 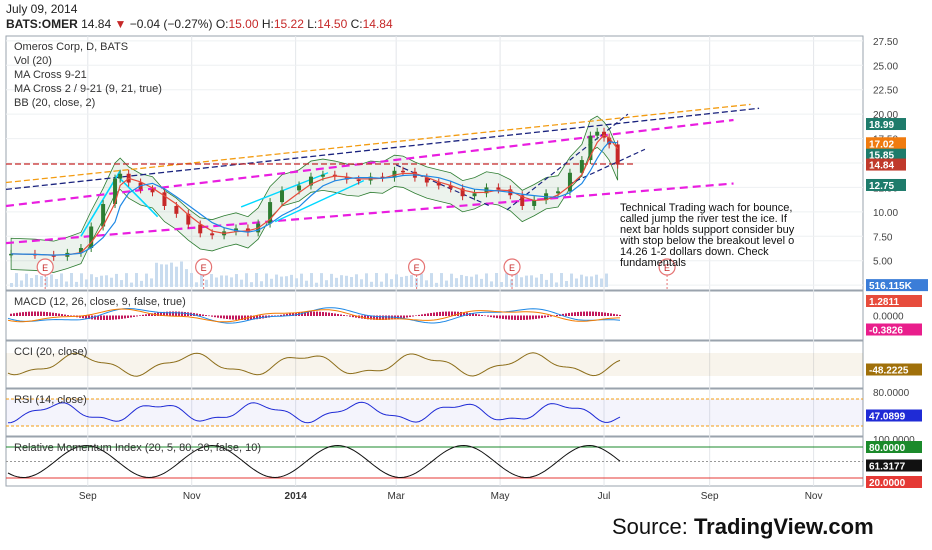 What do you see at coordinates (356, 24) in the screenshot?
I see `close-label: C:` at bounding box center [356, 24].